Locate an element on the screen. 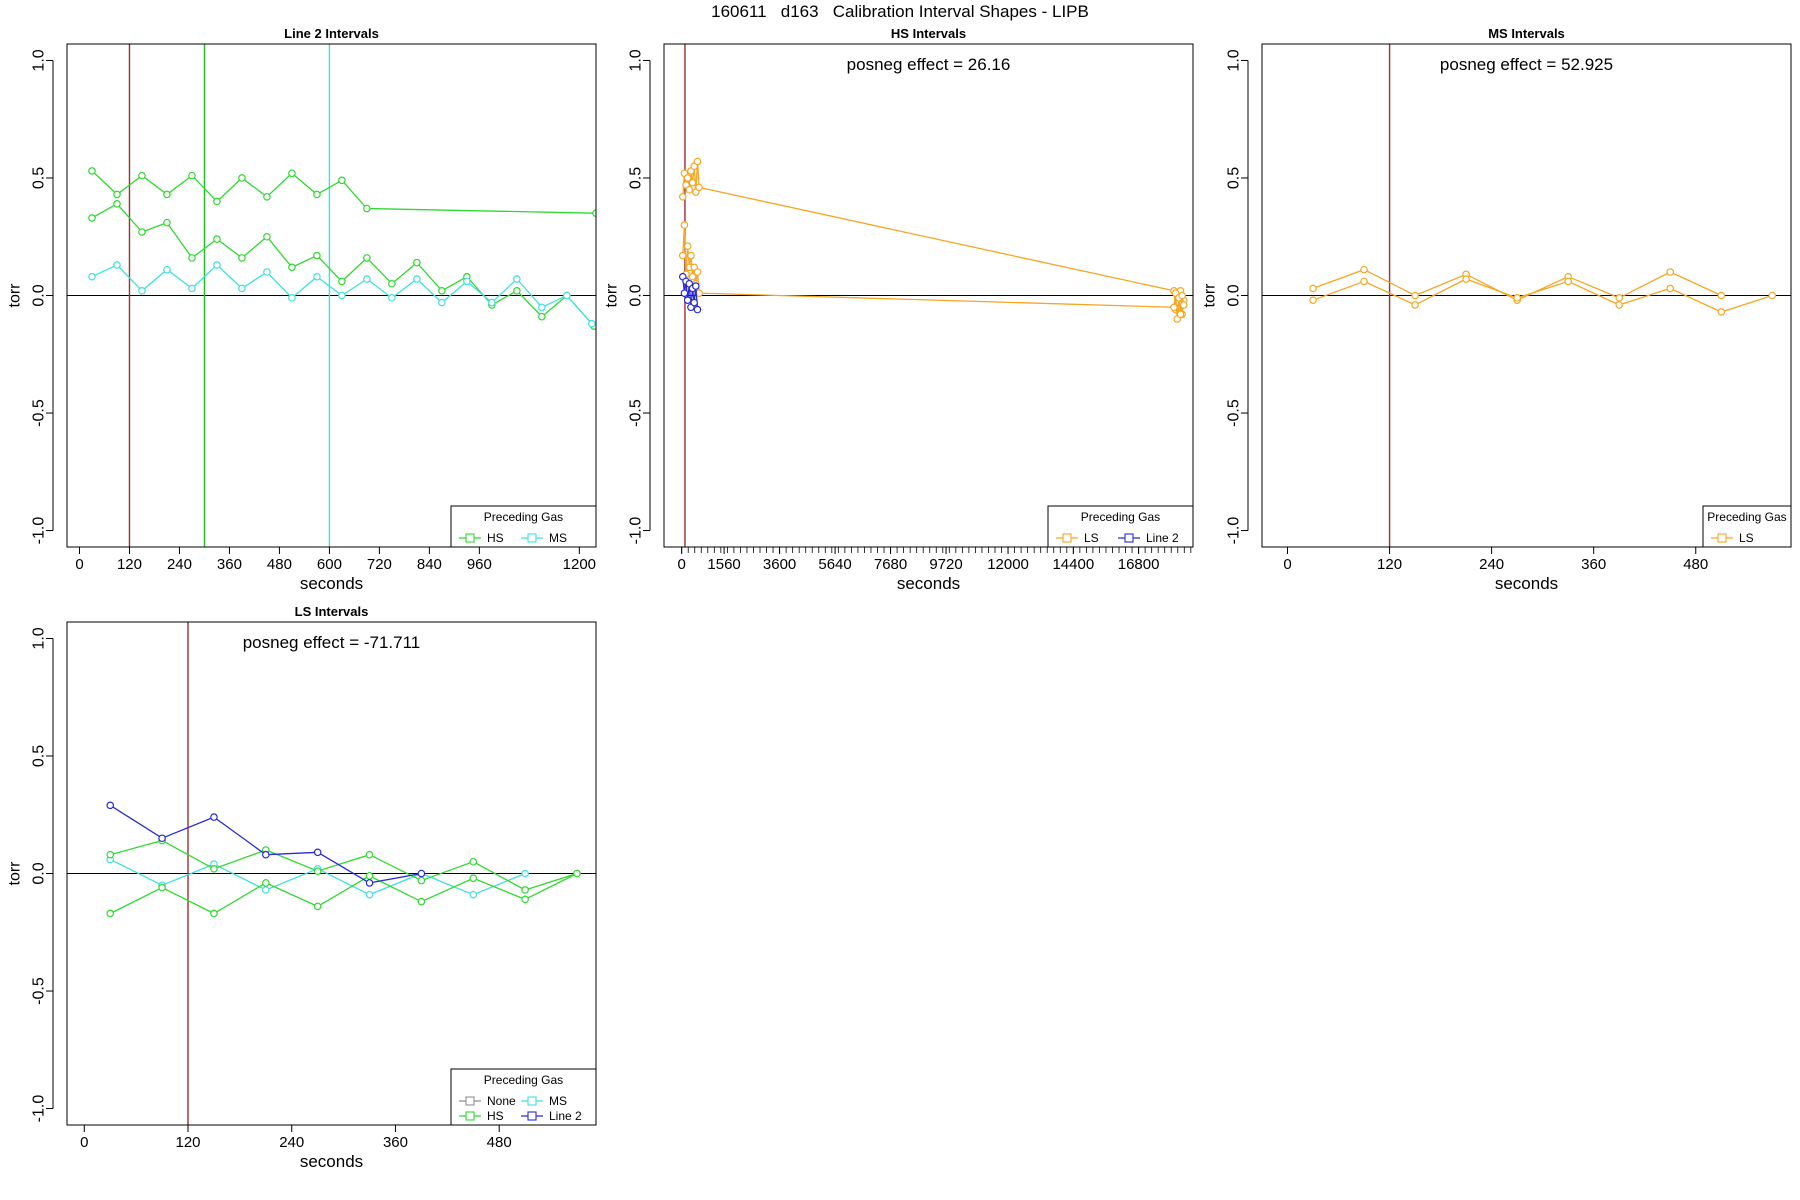 The width and height of the screenshot is (1800, 1200). legend: Preceding Gas LS is located at coordinates (1747, 526).